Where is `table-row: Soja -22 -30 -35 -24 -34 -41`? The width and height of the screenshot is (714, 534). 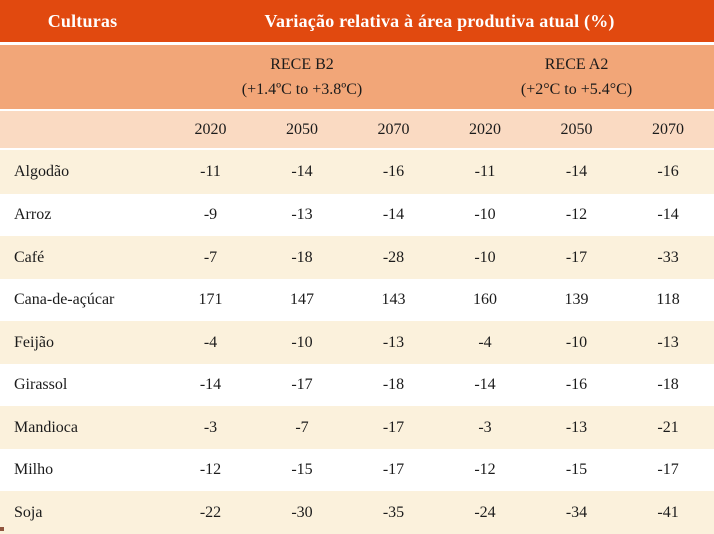
table-row: Soja -22 -30 -35 -24 -34 -41 is located at coordinates (357, 512).